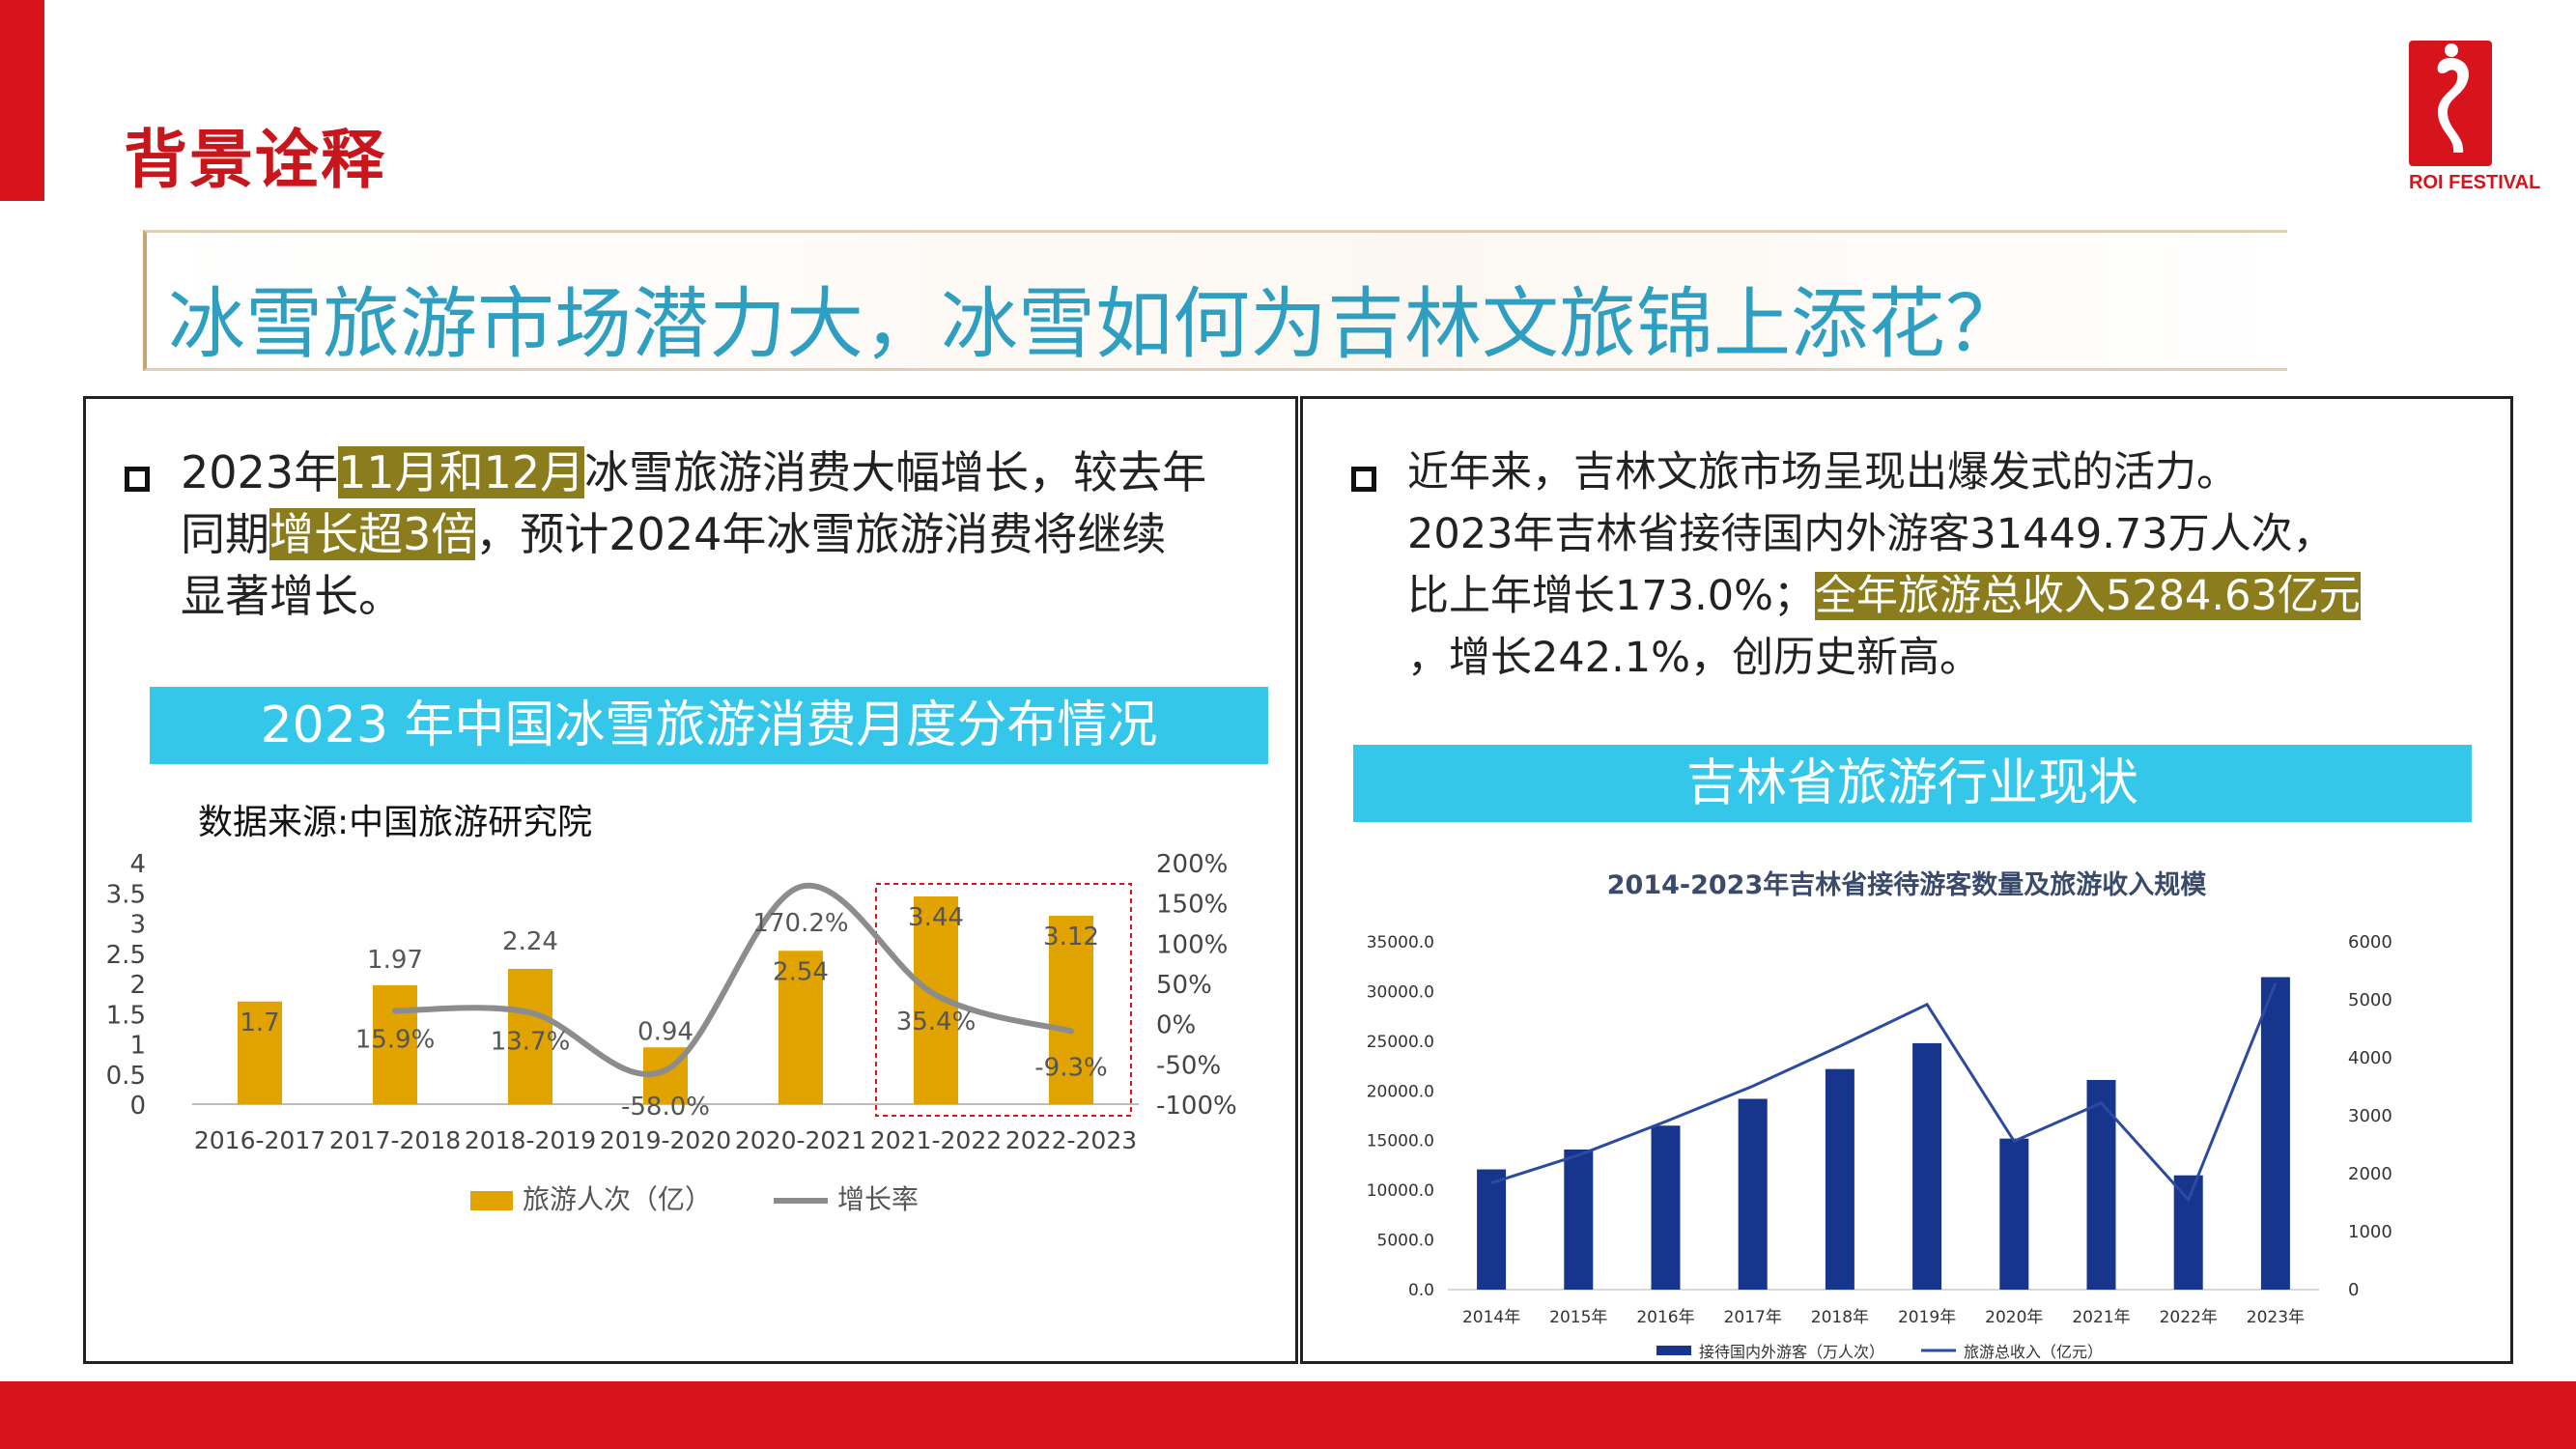  What do you see at coordinates (137, 925) in the screenshot?
I see `y-left-tick-label: 3` at bounding box center [137, 925].